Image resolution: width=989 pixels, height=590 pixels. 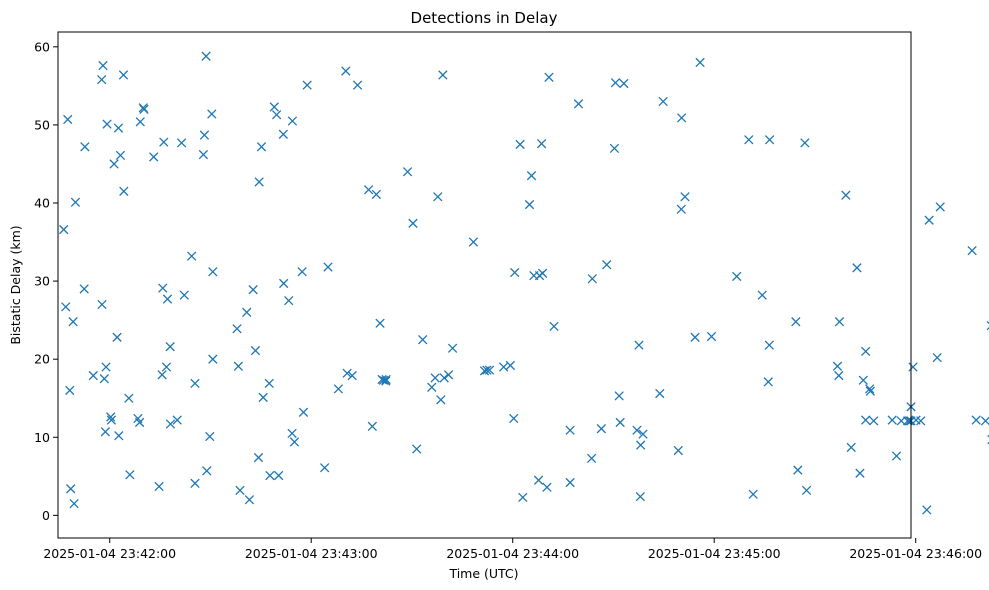 What do you see at coordinates (42, 437) in the screenshot?
I see `y-tick-label: 10` at bounding box center [42, 437].